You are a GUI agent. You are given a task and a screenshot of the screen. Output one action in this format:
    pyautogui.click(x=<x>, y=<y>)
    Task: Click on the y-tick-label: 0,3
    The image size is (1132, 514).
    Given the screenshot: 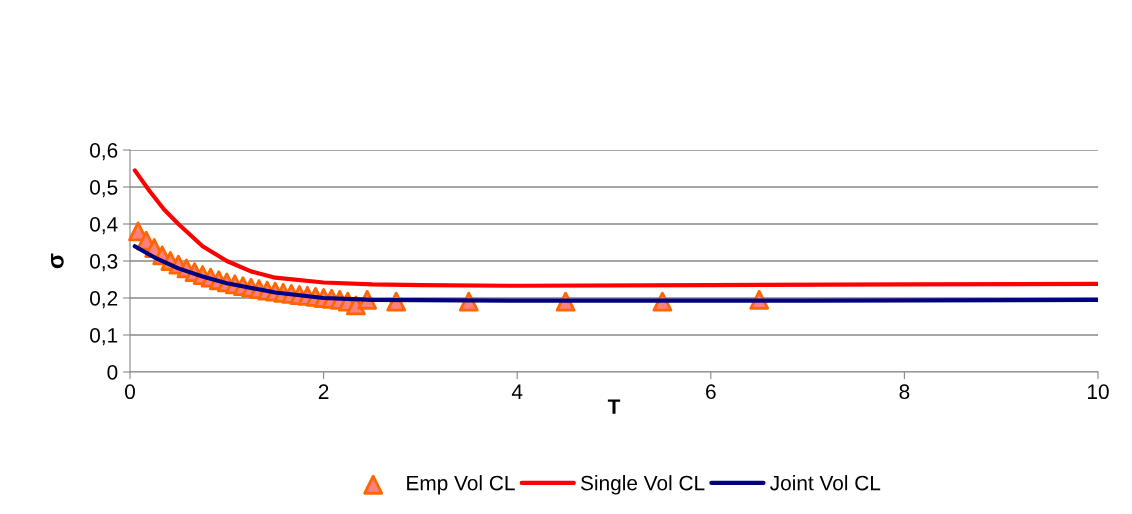 What is the action you would take?
    pyautogui.click(x=104, y=263)
    